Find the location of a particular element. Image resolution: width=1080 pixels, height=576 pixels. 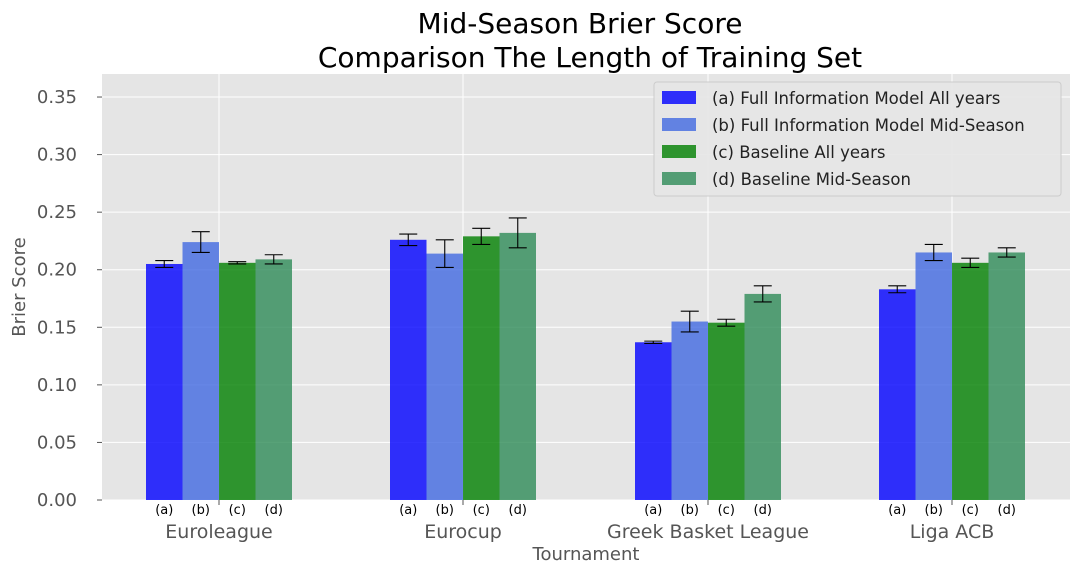

y-axis: 0.00 0.05 0.10 0.15 0.20 0.25 0.30 0.35 is located at coordinates (69, 299).